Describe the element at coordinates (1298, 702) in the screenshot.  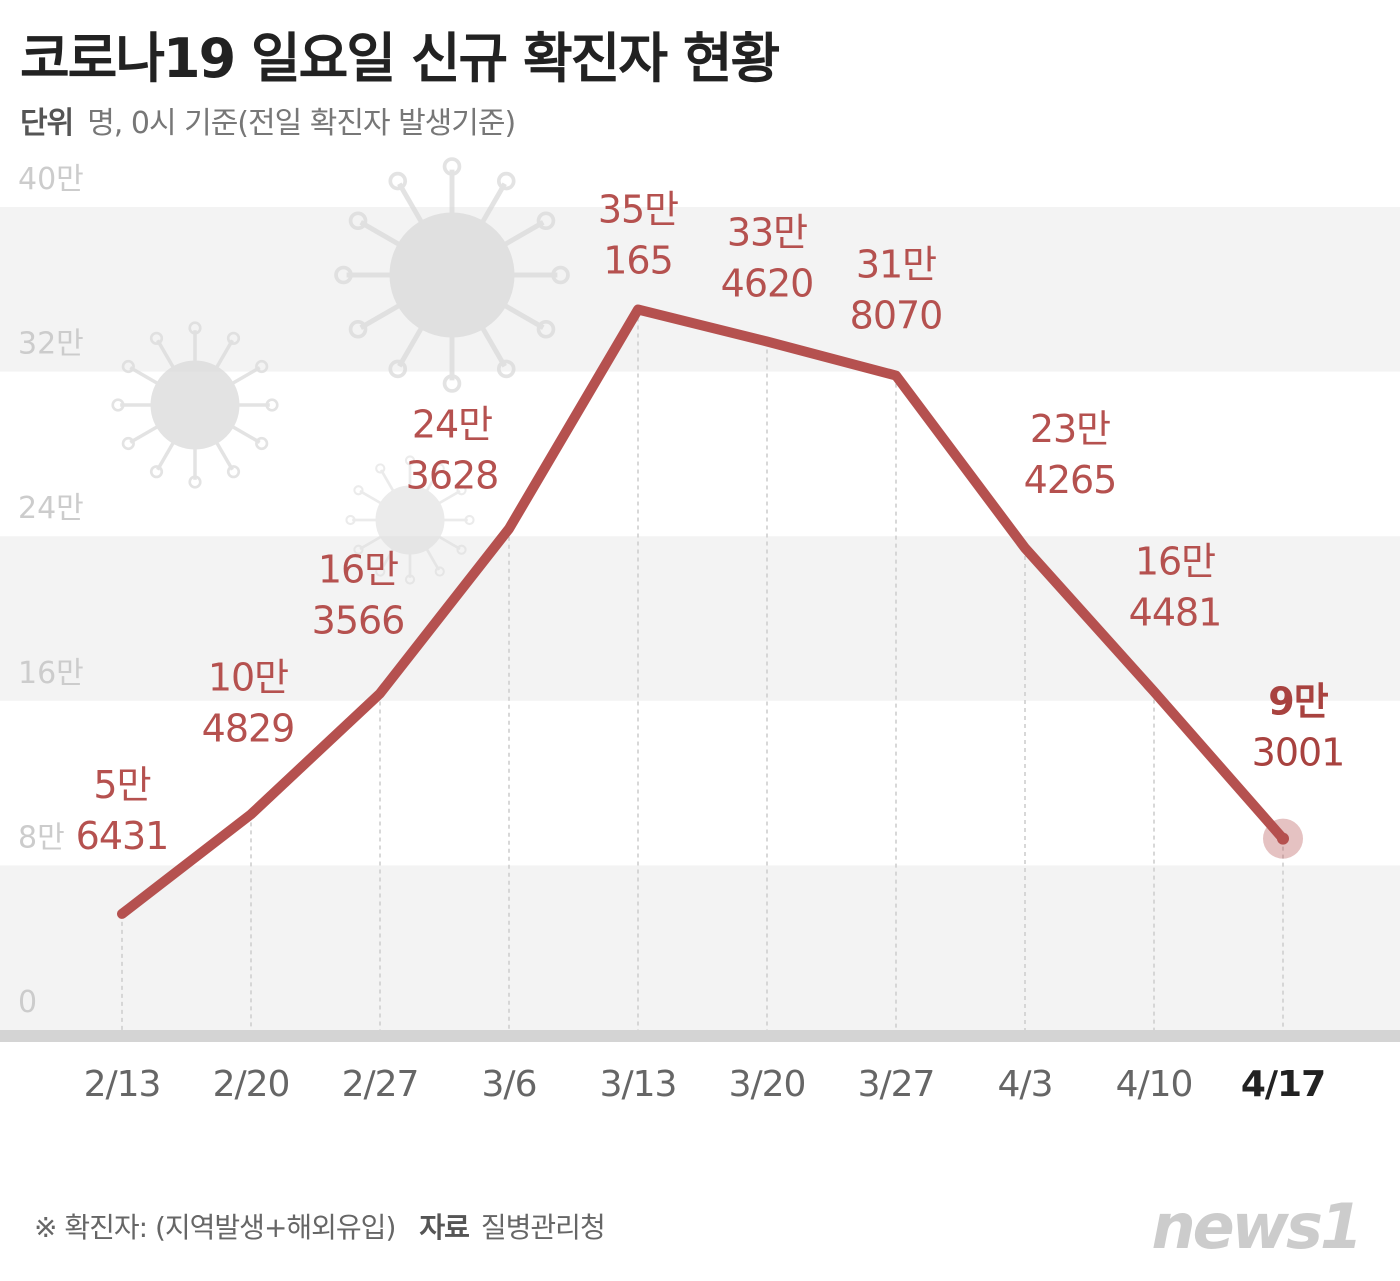
I see `data-label: 9만` at that location.